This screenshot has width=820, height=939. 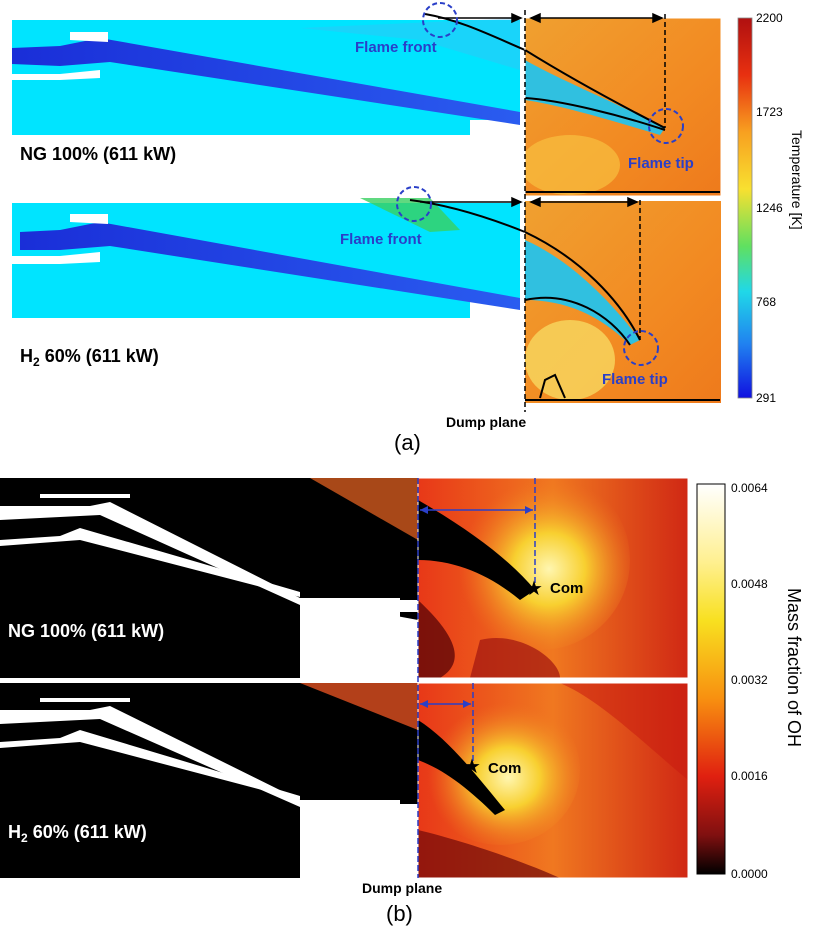 I want to click on svg-text: 0.0064, so click(x=749, y=488).